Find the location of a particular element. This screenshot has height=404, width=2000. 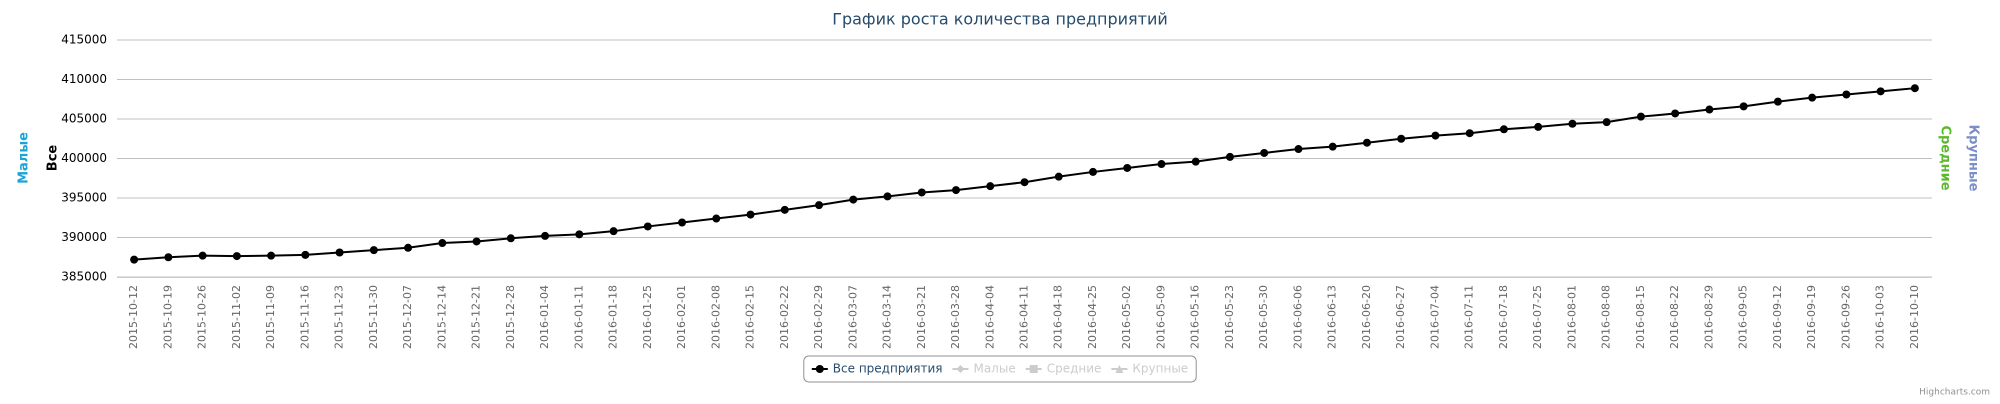

chart-title: График роста количества предприятий is located at coordinates (1000, 19).